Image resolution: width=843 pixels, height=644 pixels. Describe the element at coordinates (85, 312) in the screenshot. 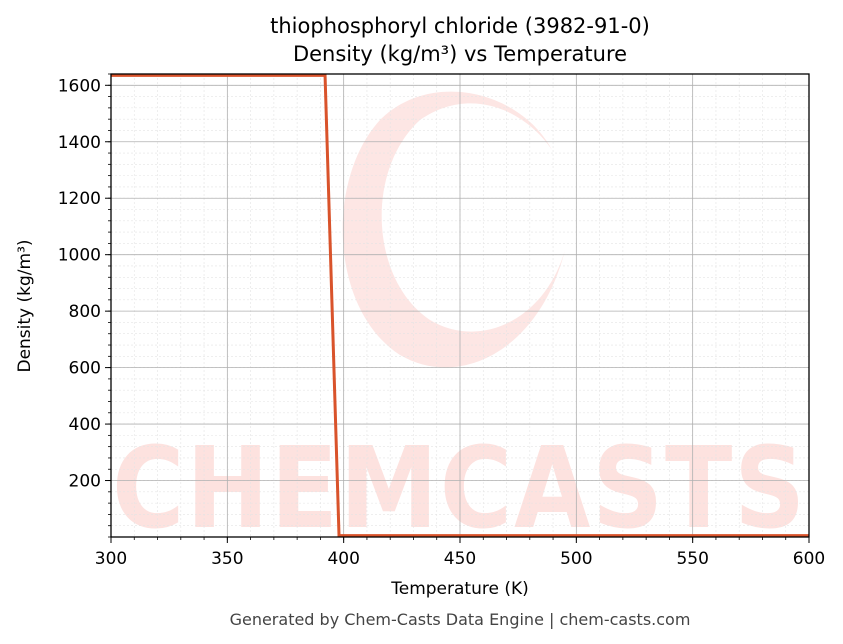

I see `y-tick-label: 800` at that location.